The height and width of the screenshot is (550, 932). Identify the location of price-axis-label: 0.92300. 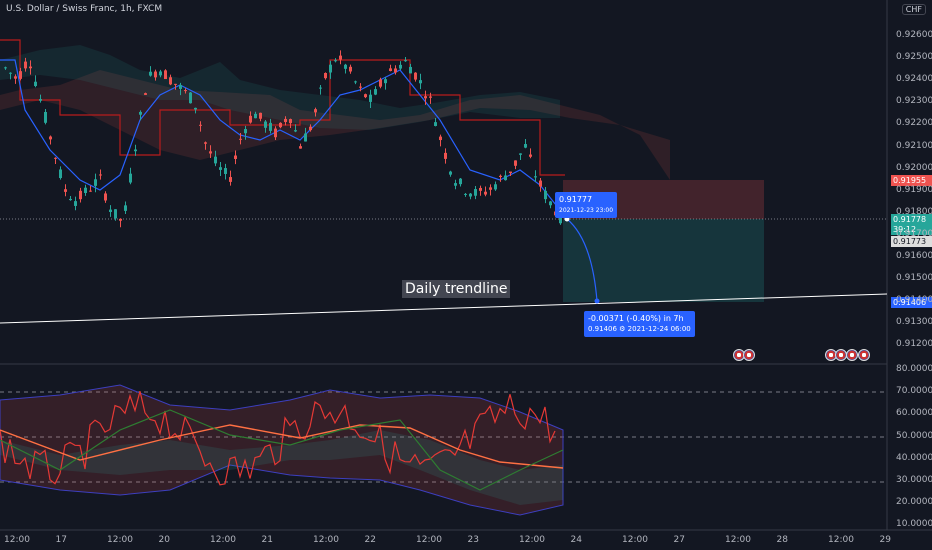
(914, 101).